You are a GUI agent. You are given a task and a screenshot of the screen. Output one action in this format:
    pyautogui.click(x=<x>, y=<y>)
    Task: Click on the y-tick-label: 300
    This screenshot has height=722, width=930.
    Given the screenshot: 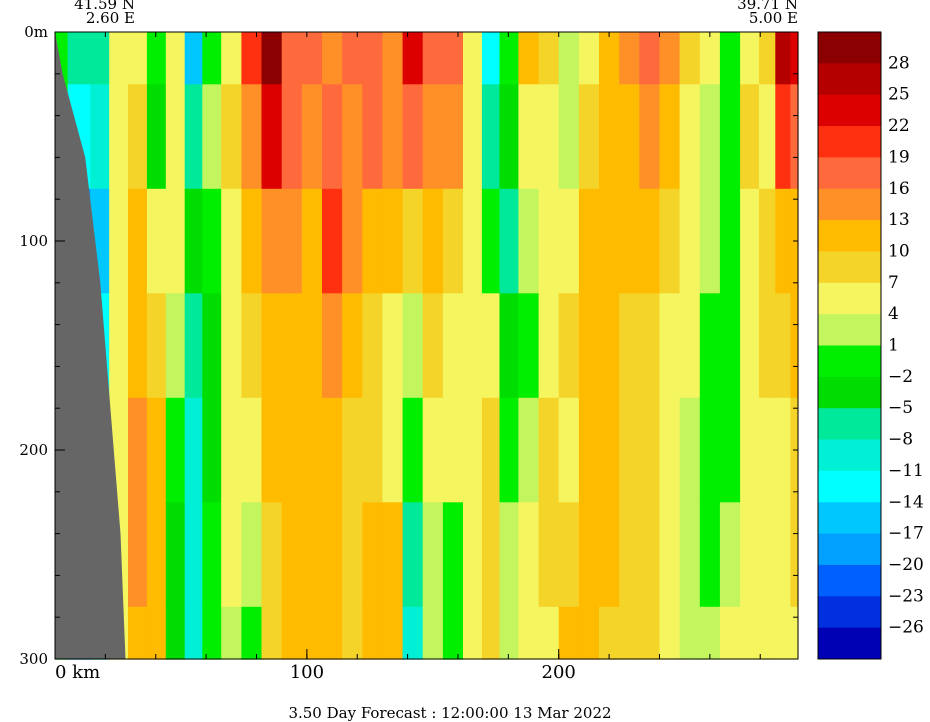 What is the action you would take?
    pyautogui.click(x=33, y=659)
    